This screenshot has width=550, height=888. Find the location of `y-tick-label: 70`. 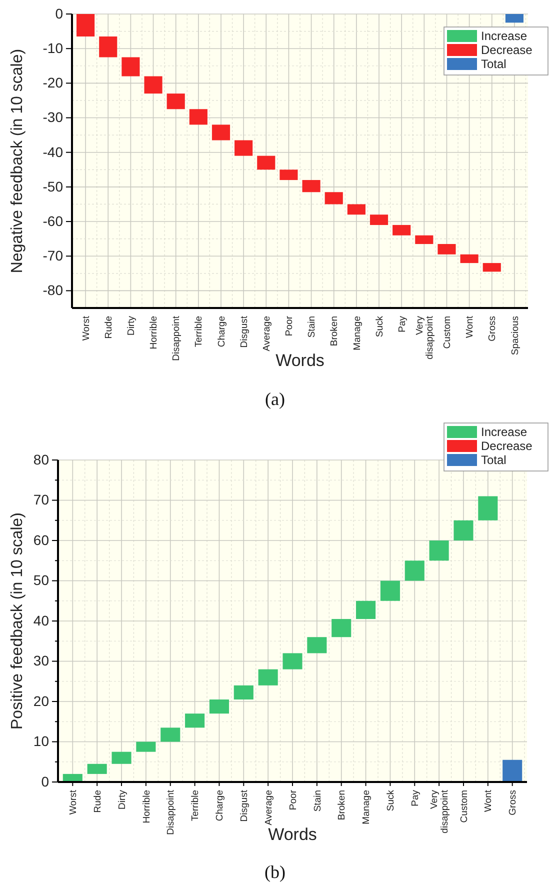

y-tick-label: 70 is located at coordinates (41, 500).